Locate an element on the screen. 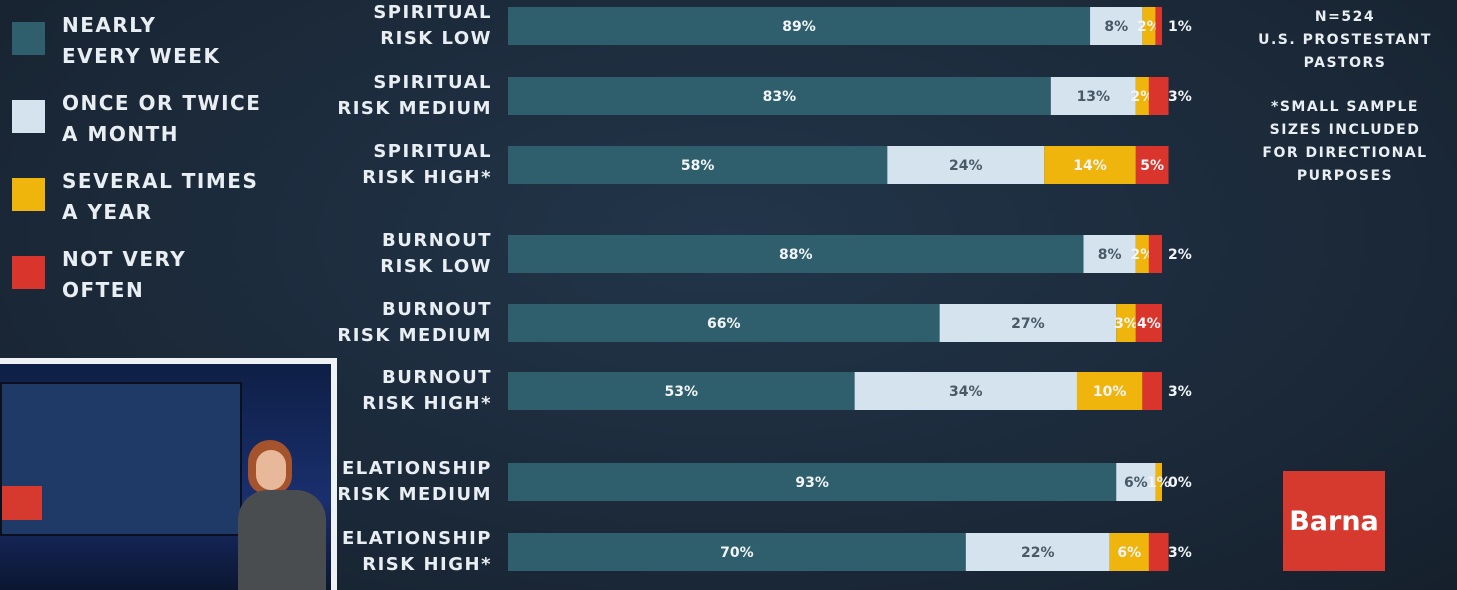 The width and height of the screenshot is (1457, 590). value-label: 27% is located at coordinates (1028, 324).